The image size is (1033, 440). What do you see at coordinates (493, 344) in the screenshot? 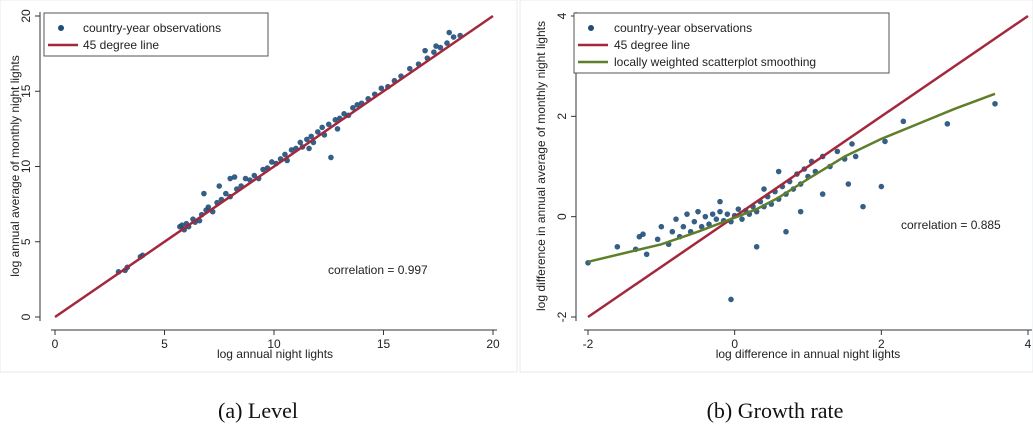
I see `x-tick-label: 20` at bounding box center [493, 344].